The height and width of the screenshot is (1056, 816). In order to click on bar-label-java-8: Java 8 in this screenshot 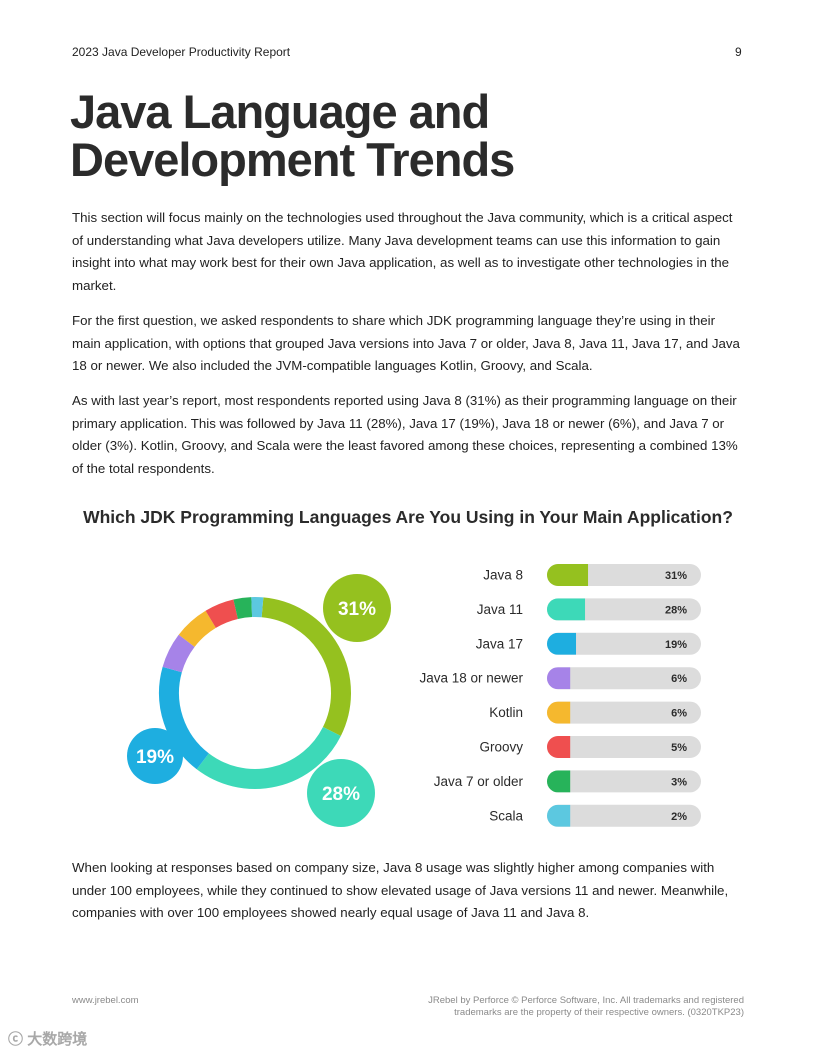, I will do `click(503, 575)`.